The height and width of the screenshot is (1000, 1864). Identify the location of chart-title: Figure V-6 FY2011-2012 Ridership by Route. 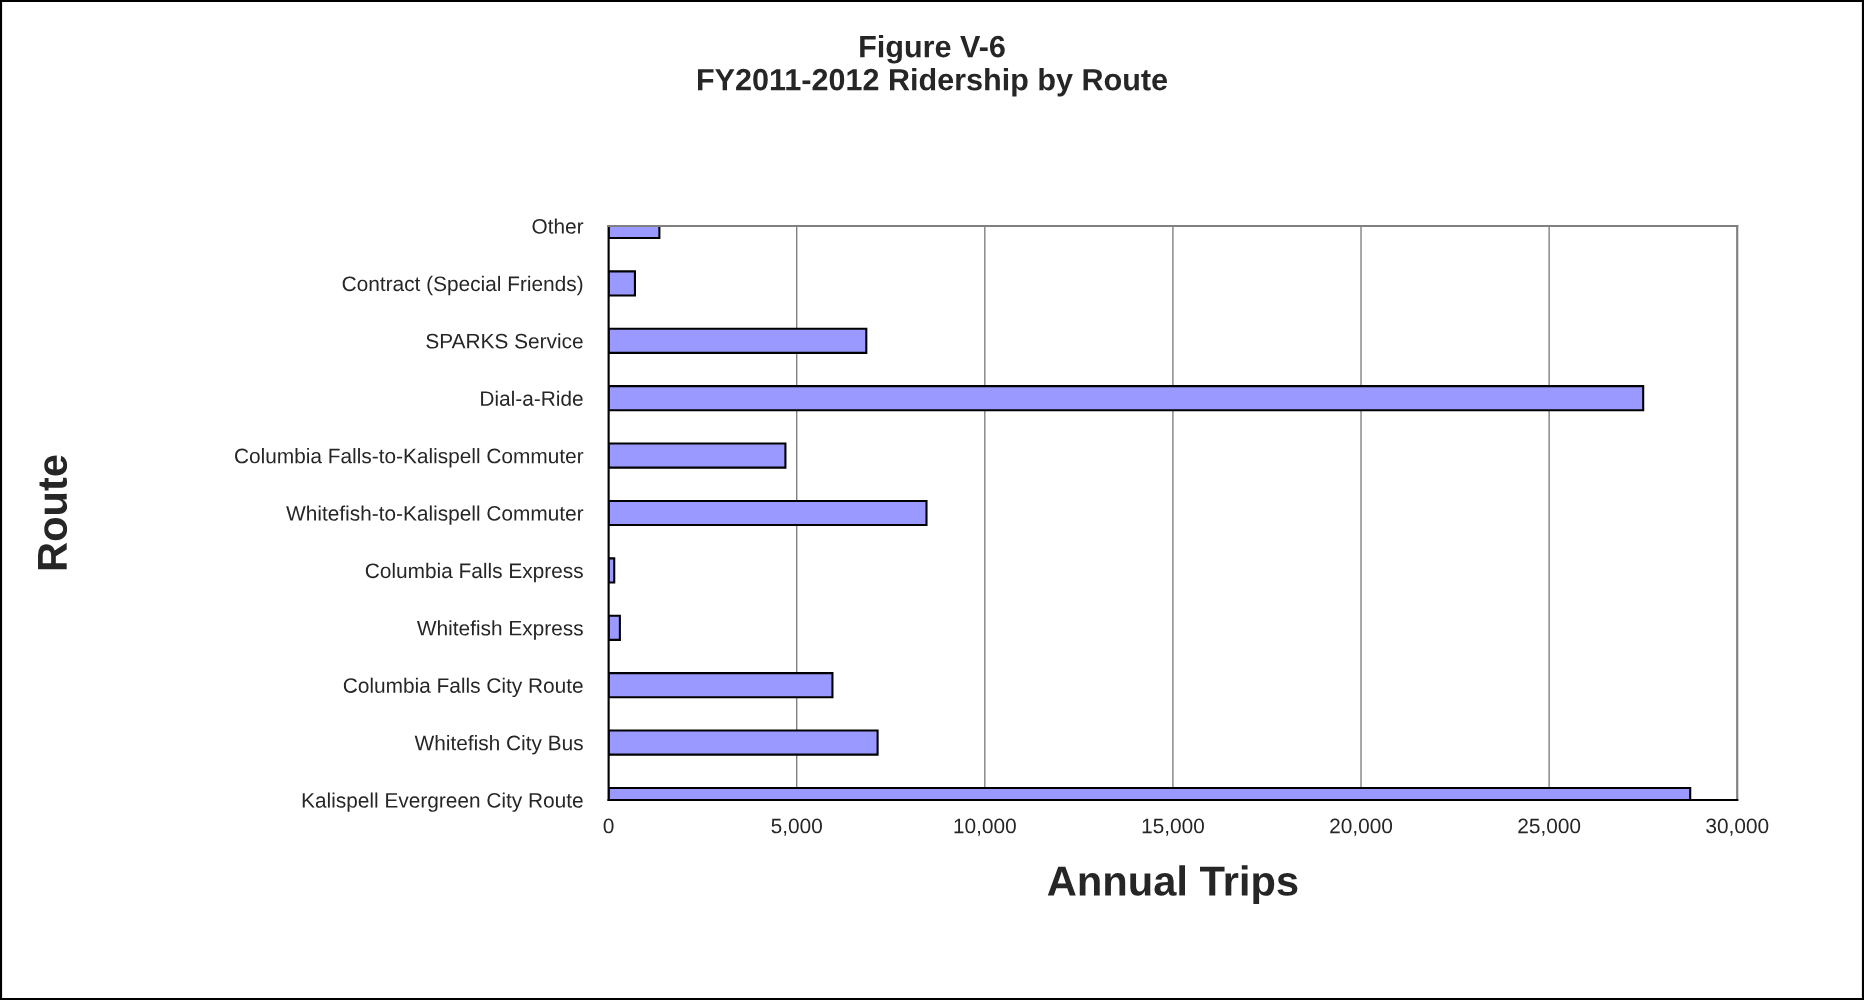
(933, 66).